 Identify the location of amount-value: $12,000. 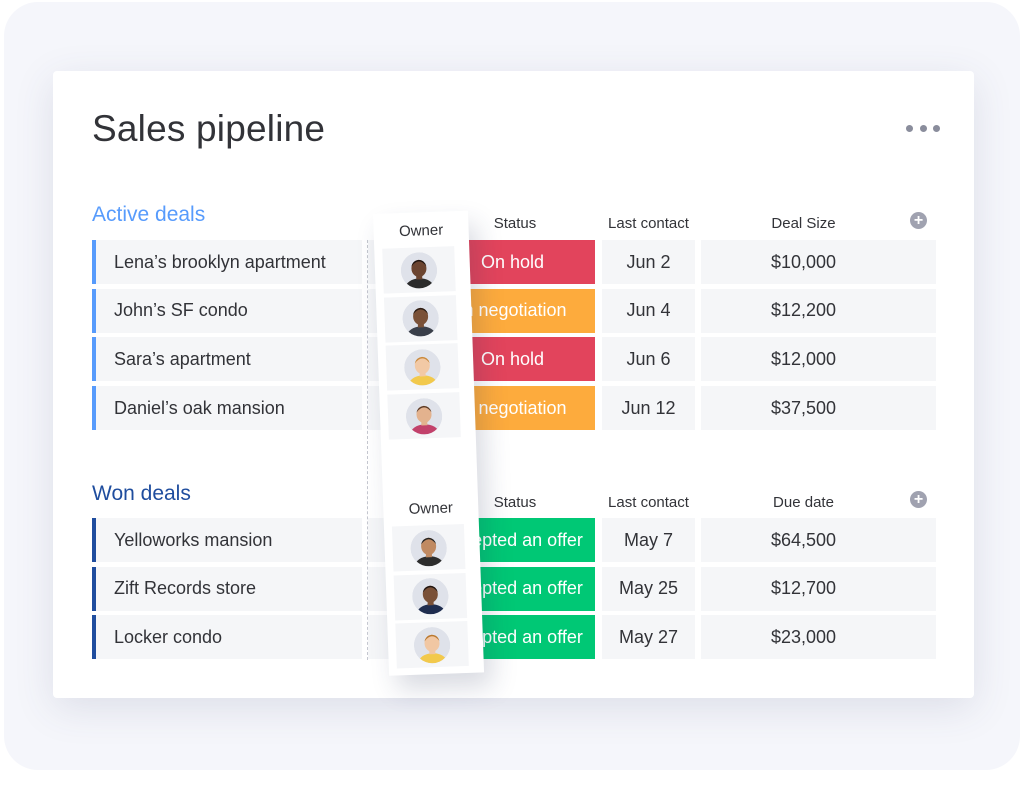
(803, 358).